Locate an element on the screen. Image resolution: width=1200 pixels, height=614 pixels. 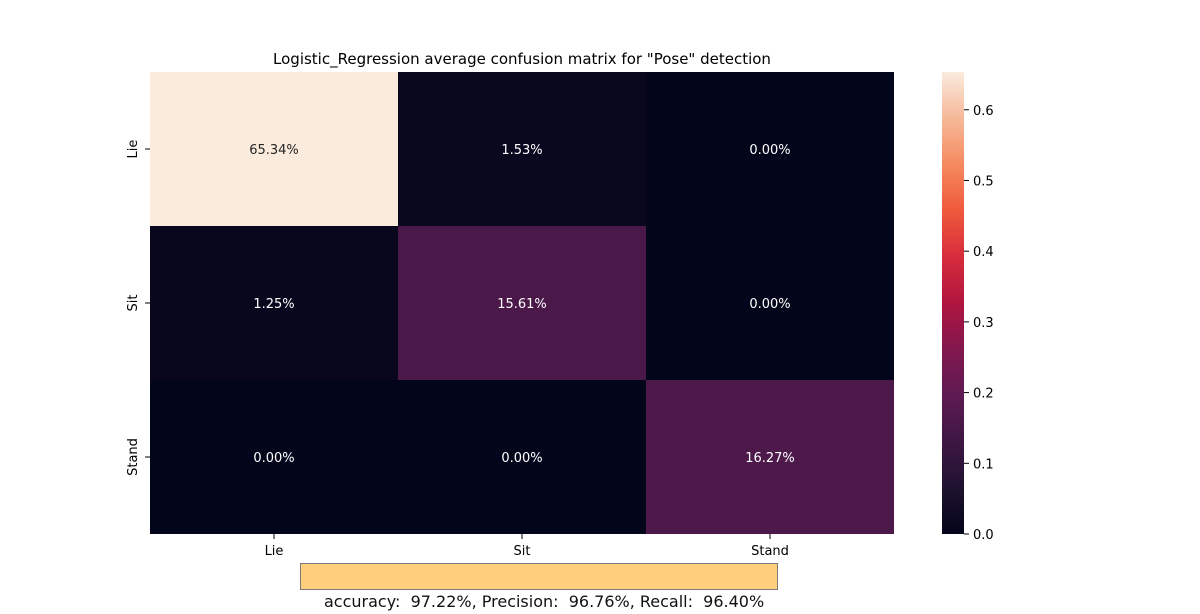
y-tick-label: Sit is located at coordinates (133, 303).